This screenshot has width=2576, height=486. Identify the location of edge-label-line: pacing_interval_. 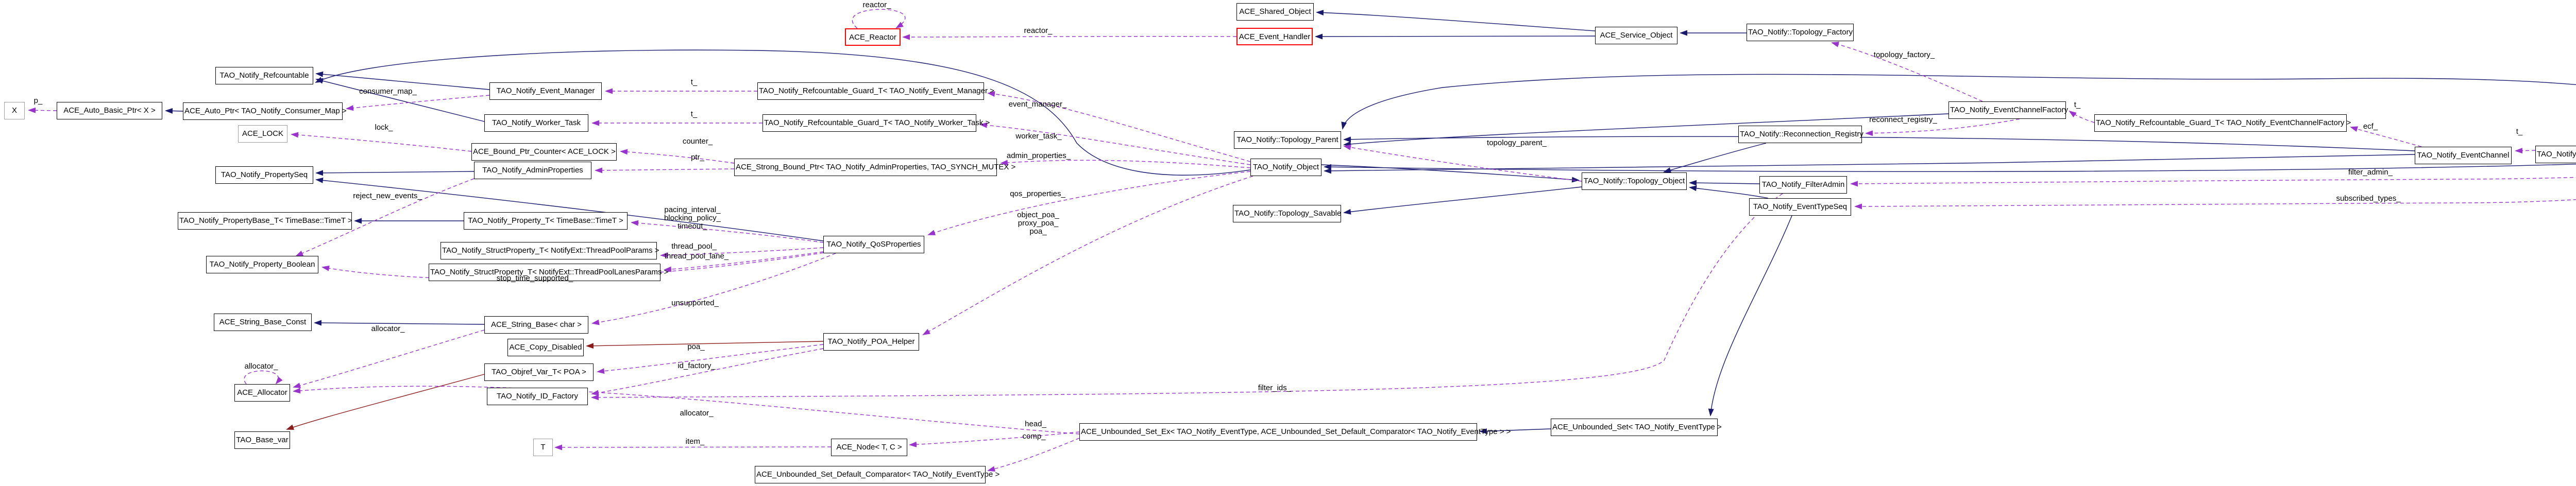
(692, 209).